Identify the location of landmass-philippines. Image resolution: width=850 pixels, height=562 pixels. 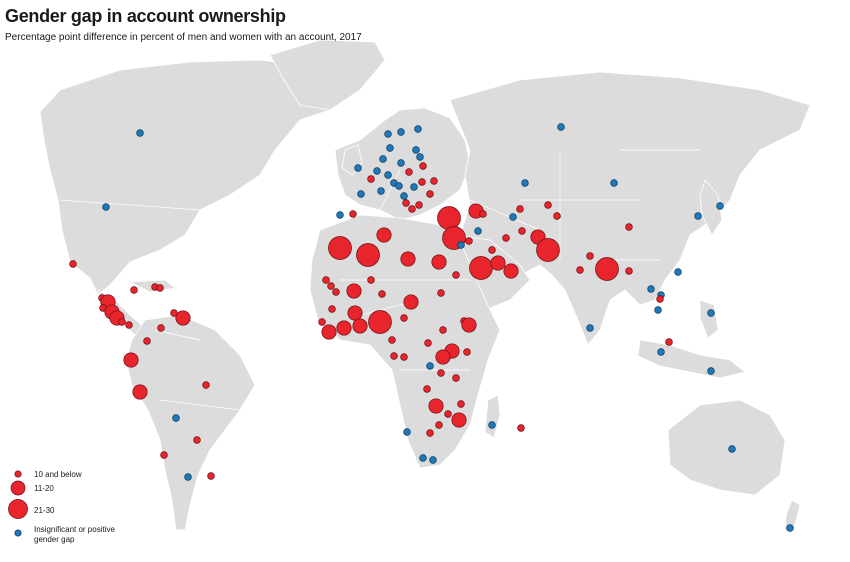
(709, 319).